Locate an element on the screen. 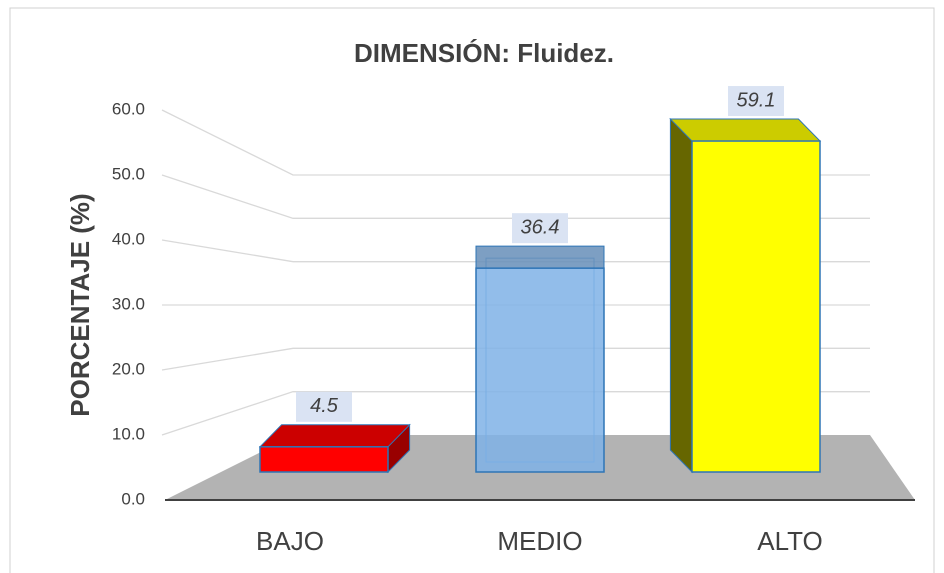  data-label: 59.1 is located at coordinates (756, 100).